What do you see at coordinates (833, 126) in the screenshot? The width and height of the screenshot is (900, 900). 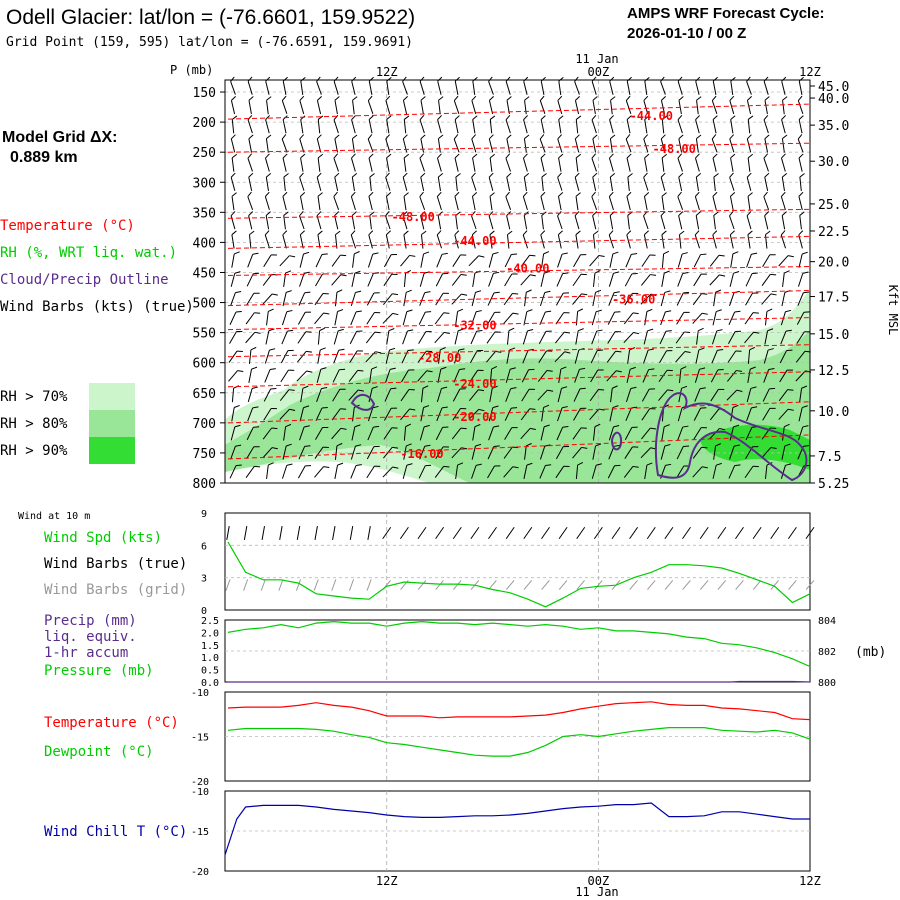 I see `height-tick-label: 35.0` at bounding box center [833, 126].